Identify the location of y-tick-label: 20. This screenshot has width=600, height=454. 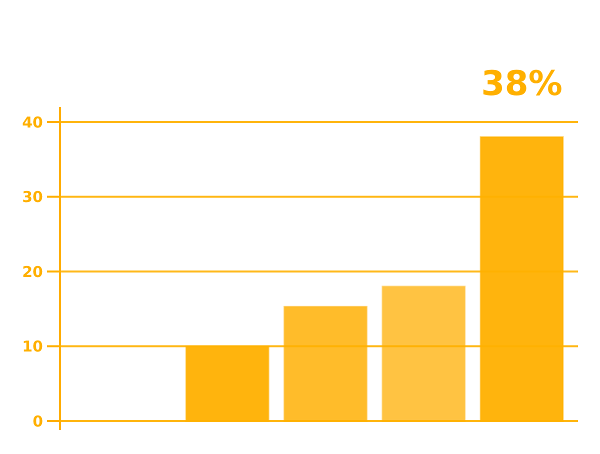
(32, 271).